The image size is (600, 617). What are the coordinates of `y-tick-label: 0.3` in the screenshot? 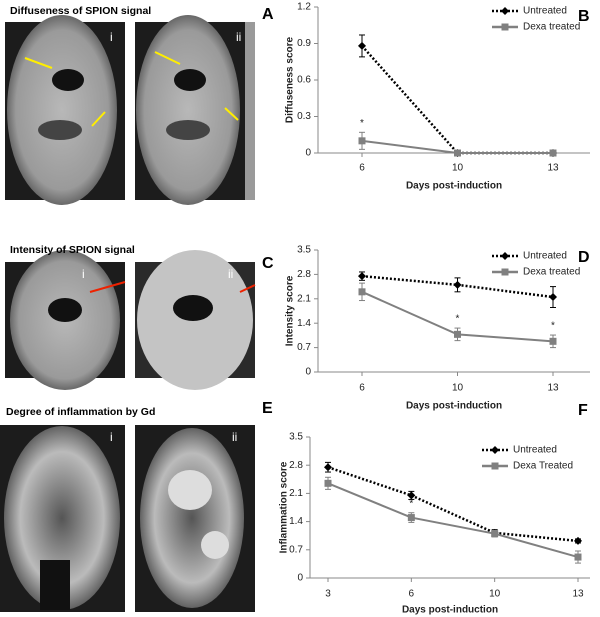 It's located at (304, 116).